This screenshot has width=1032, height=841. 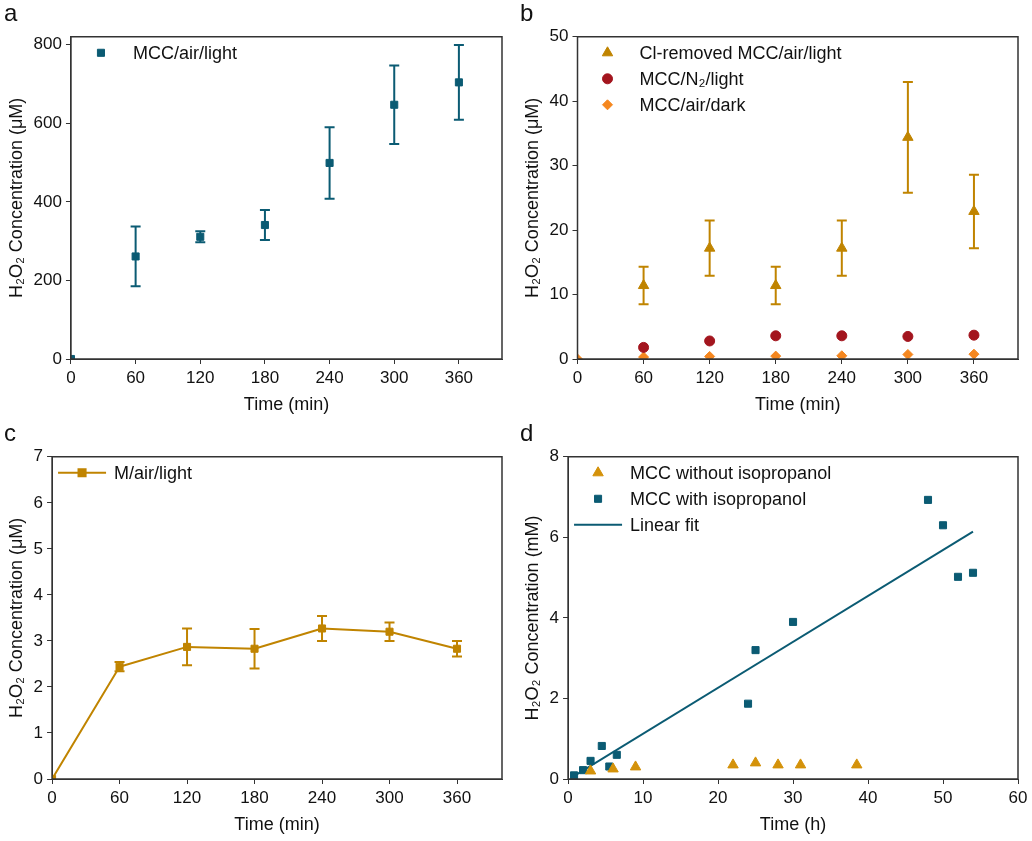 I want to click on x-tick-label: 30, so click(x=793, y=797).